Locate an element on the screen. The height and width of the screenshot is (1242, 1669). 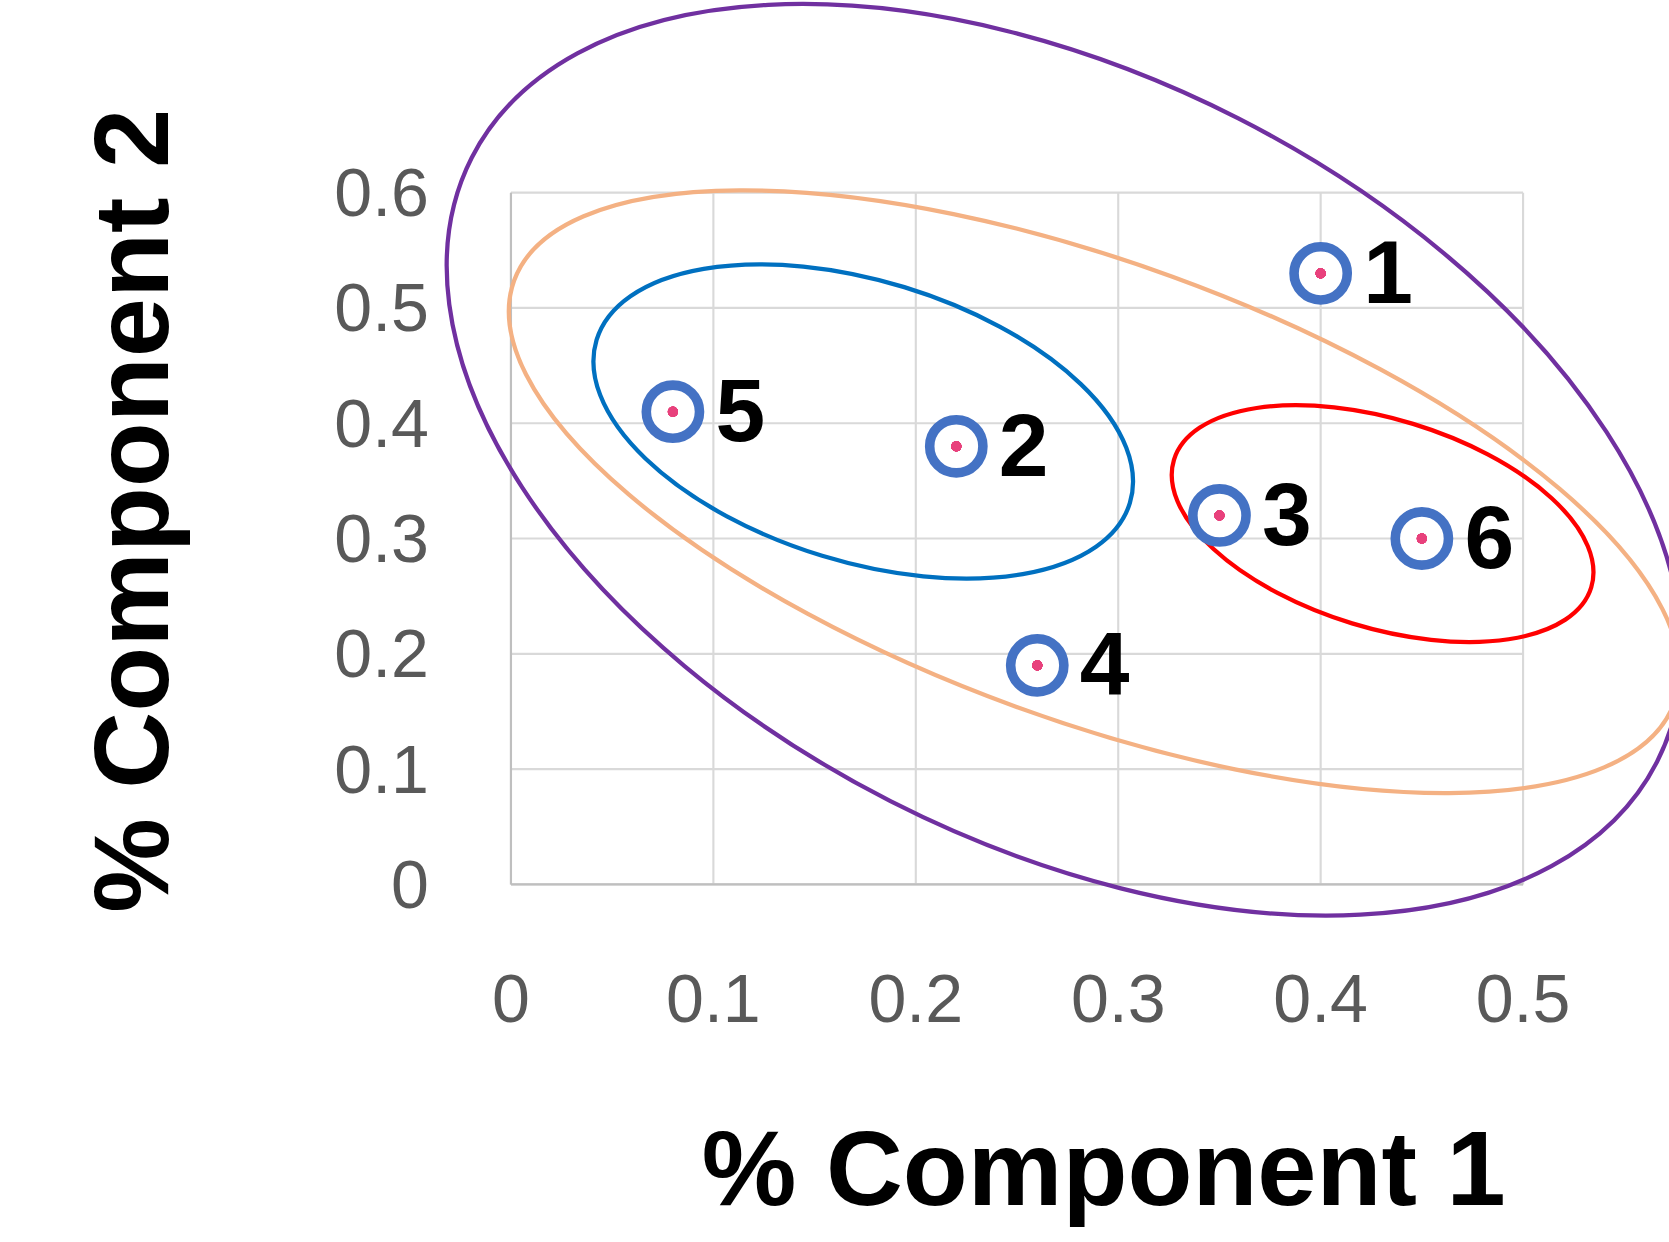
y-tick-label: 0.5 is located at coordinates (382, 307).